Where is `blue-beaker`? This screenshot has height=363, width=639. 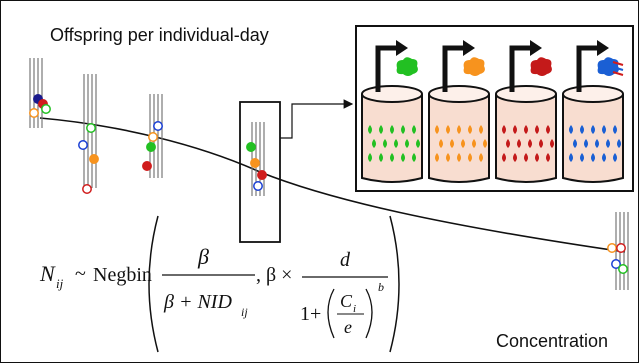 blue-beaker is located at coordinates (593, 111).